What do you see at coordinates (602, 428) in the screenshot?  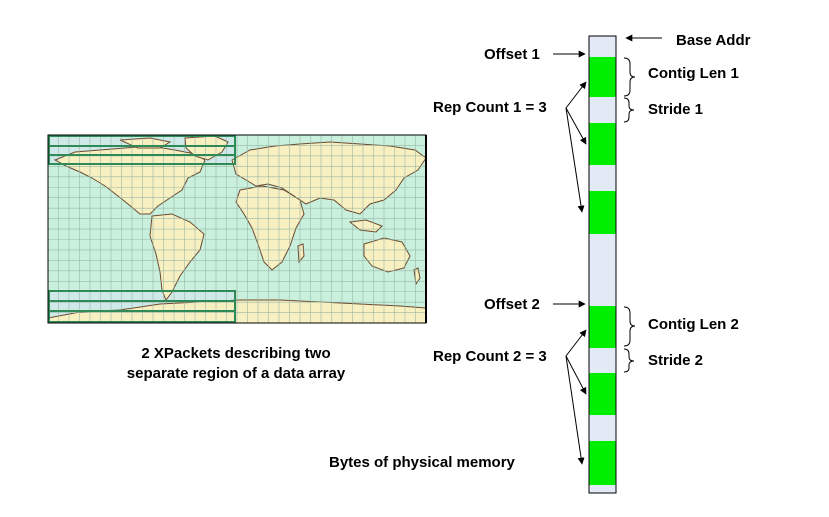 I see `memory-gap-stride-2b` at bounding box center [602, 428].